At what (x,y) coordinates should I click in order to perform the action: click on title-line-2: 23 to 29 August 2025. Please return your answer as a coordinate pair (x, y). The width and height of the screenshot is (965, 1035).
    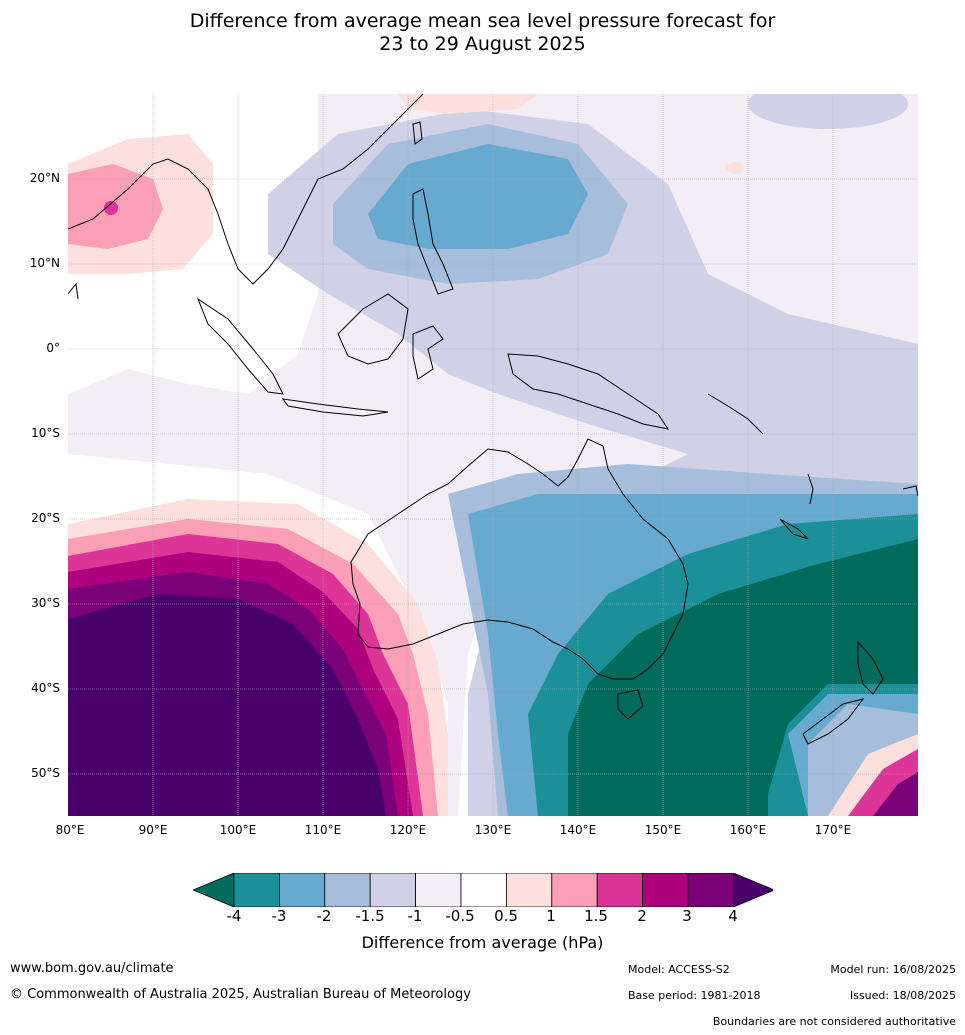
    Looking at the image, I should click on (482, 44).